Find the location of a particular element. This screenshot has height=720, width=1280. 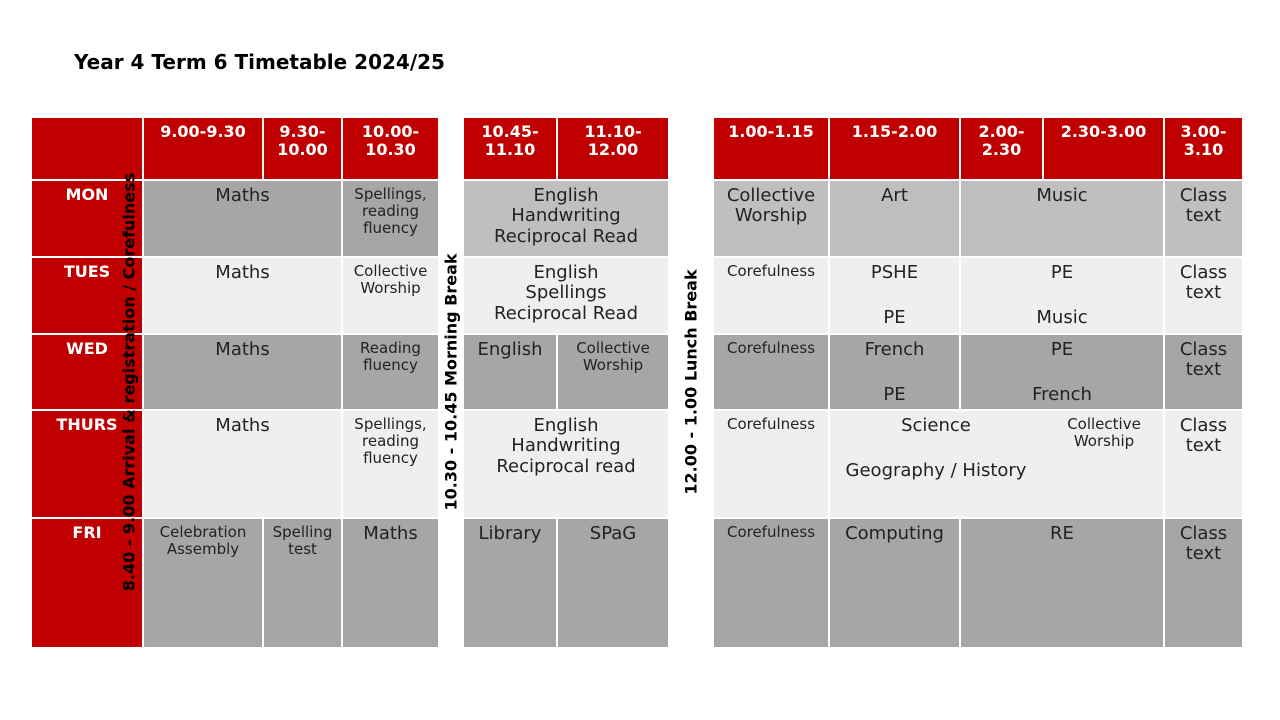

time-header-5: 11.10- 12.00 is located at coordinates (613, 148).